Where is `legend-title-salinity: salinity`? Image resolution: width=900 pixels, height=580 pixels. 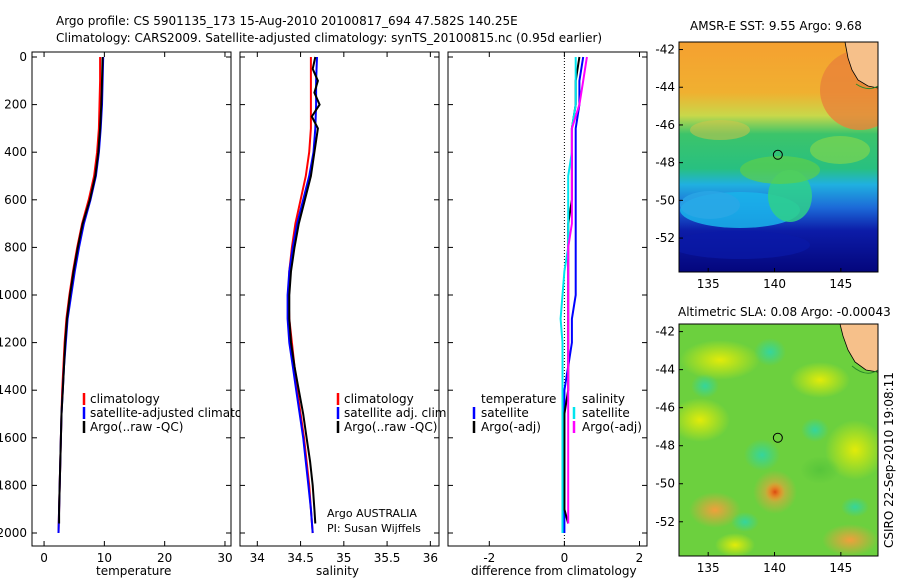 legend-title-salinity: salinity is located at coordinates (603, 399).